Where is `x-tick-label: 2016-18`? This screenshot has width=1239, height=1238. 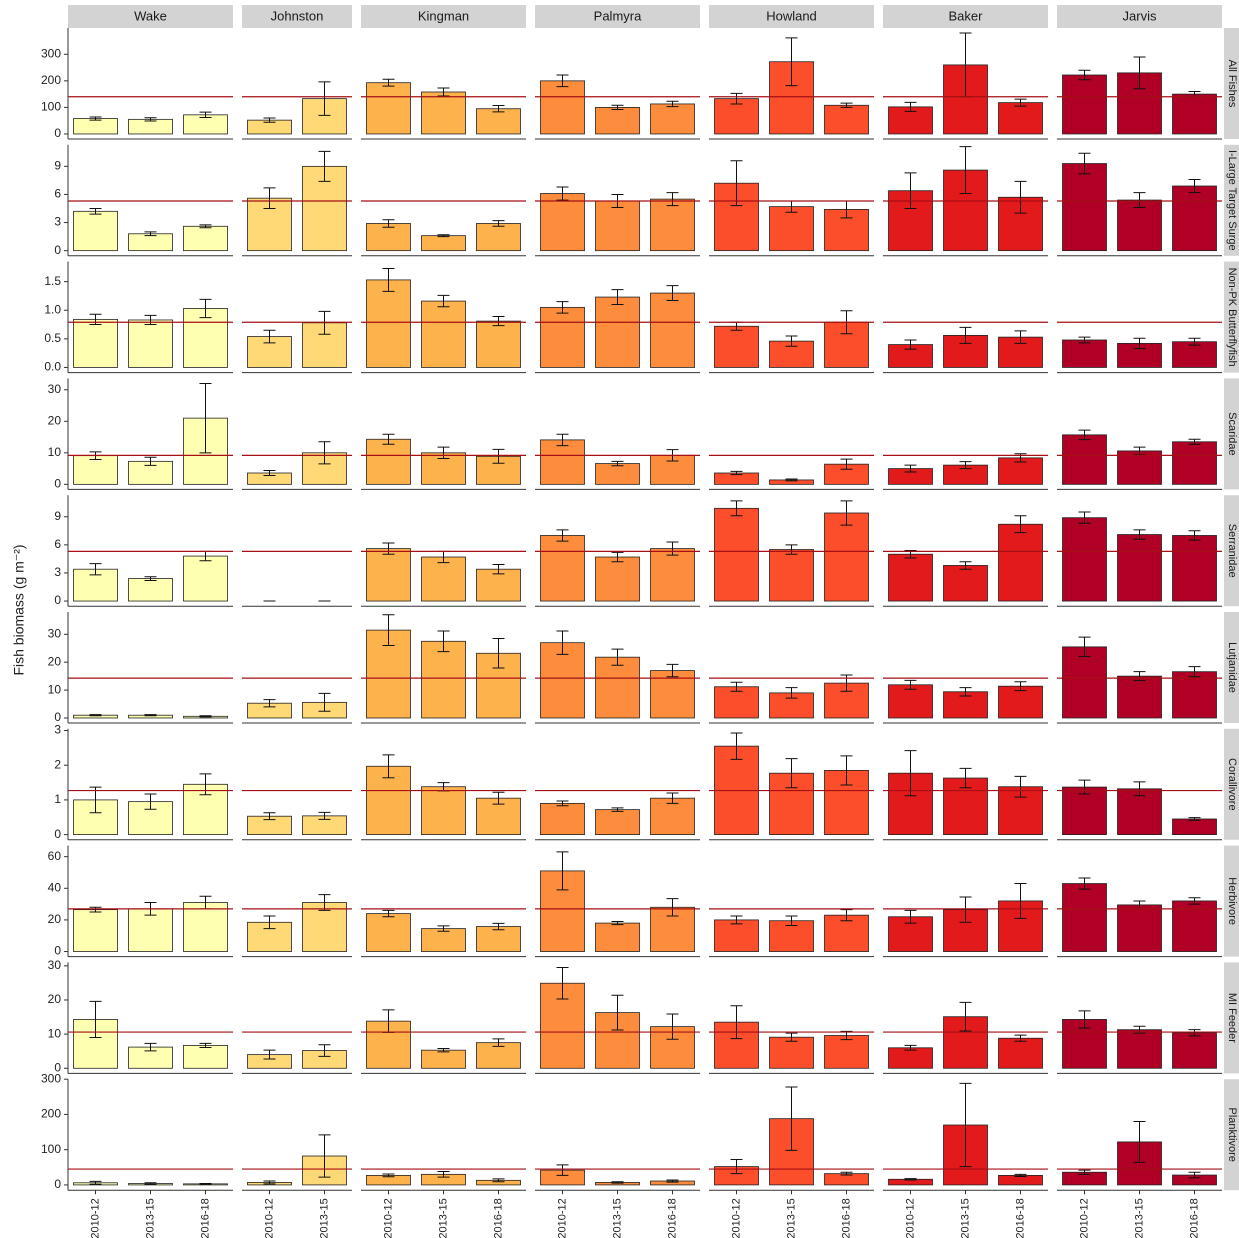 x-tick-label: 2016-18 is located at coordinates (1020, 1218).